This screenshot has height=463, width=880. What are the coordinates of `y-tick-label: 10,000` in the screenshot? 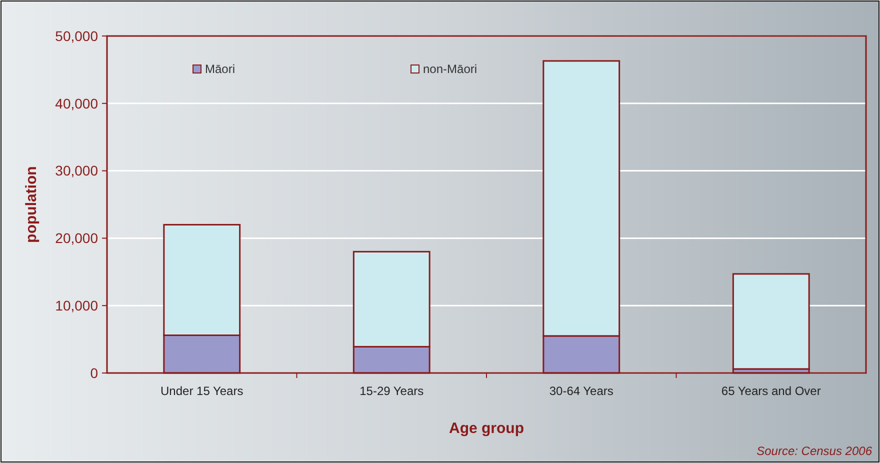 It's located at (76, 306).